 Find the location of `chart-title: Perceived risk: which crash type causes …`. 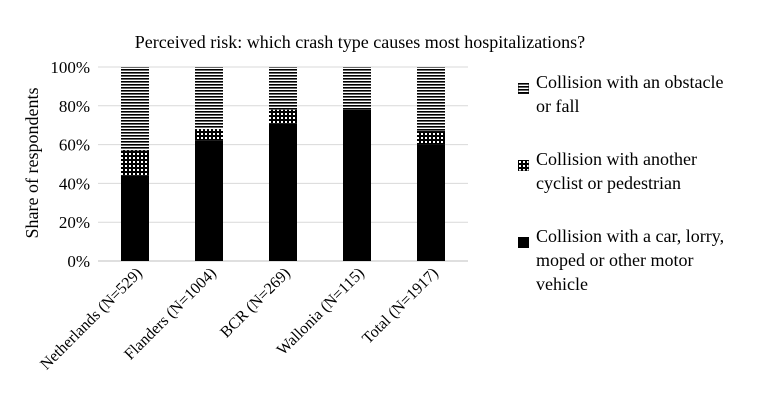

chart-title: Perceived risk: which crash type causes … is located at coordinates (360, 42).